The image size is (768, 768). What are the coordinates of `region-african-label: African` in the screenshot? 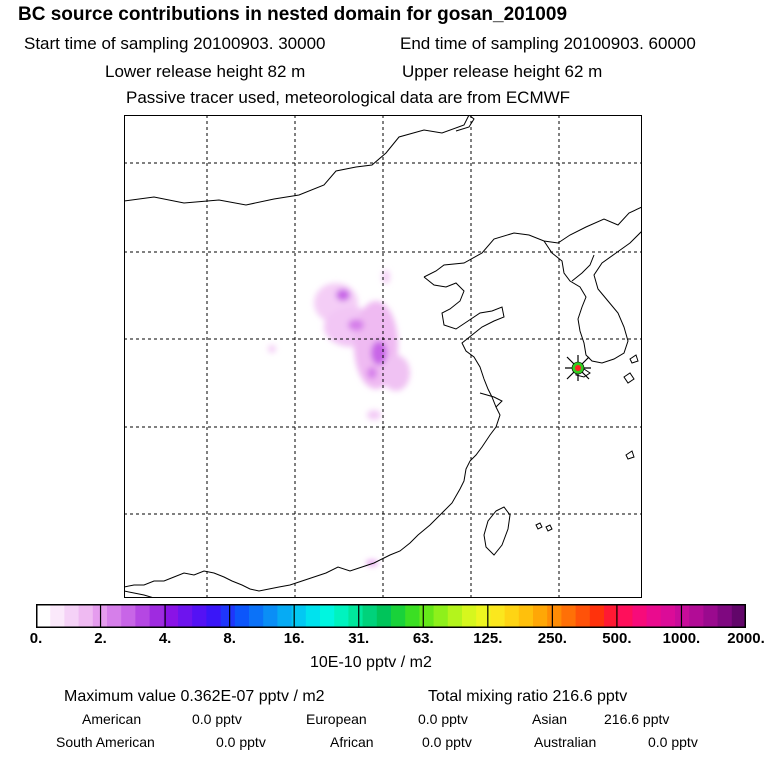 It's located at (352, 742).